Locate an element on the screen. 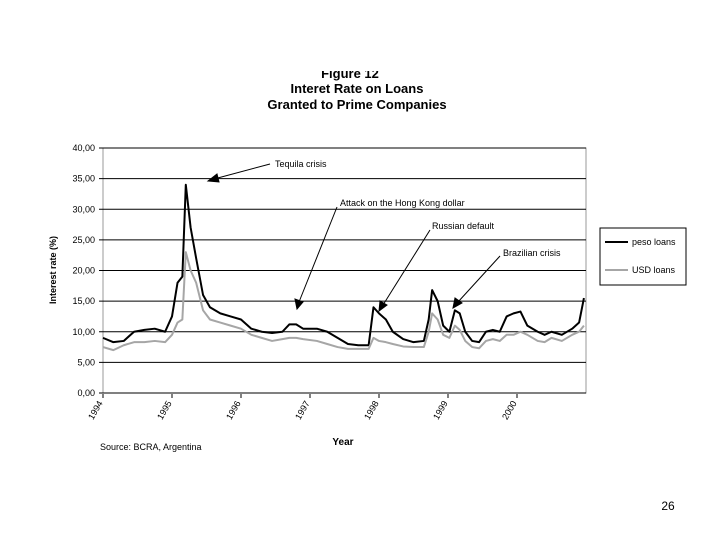  annotation-arrows is located at coordinates (353, 238).